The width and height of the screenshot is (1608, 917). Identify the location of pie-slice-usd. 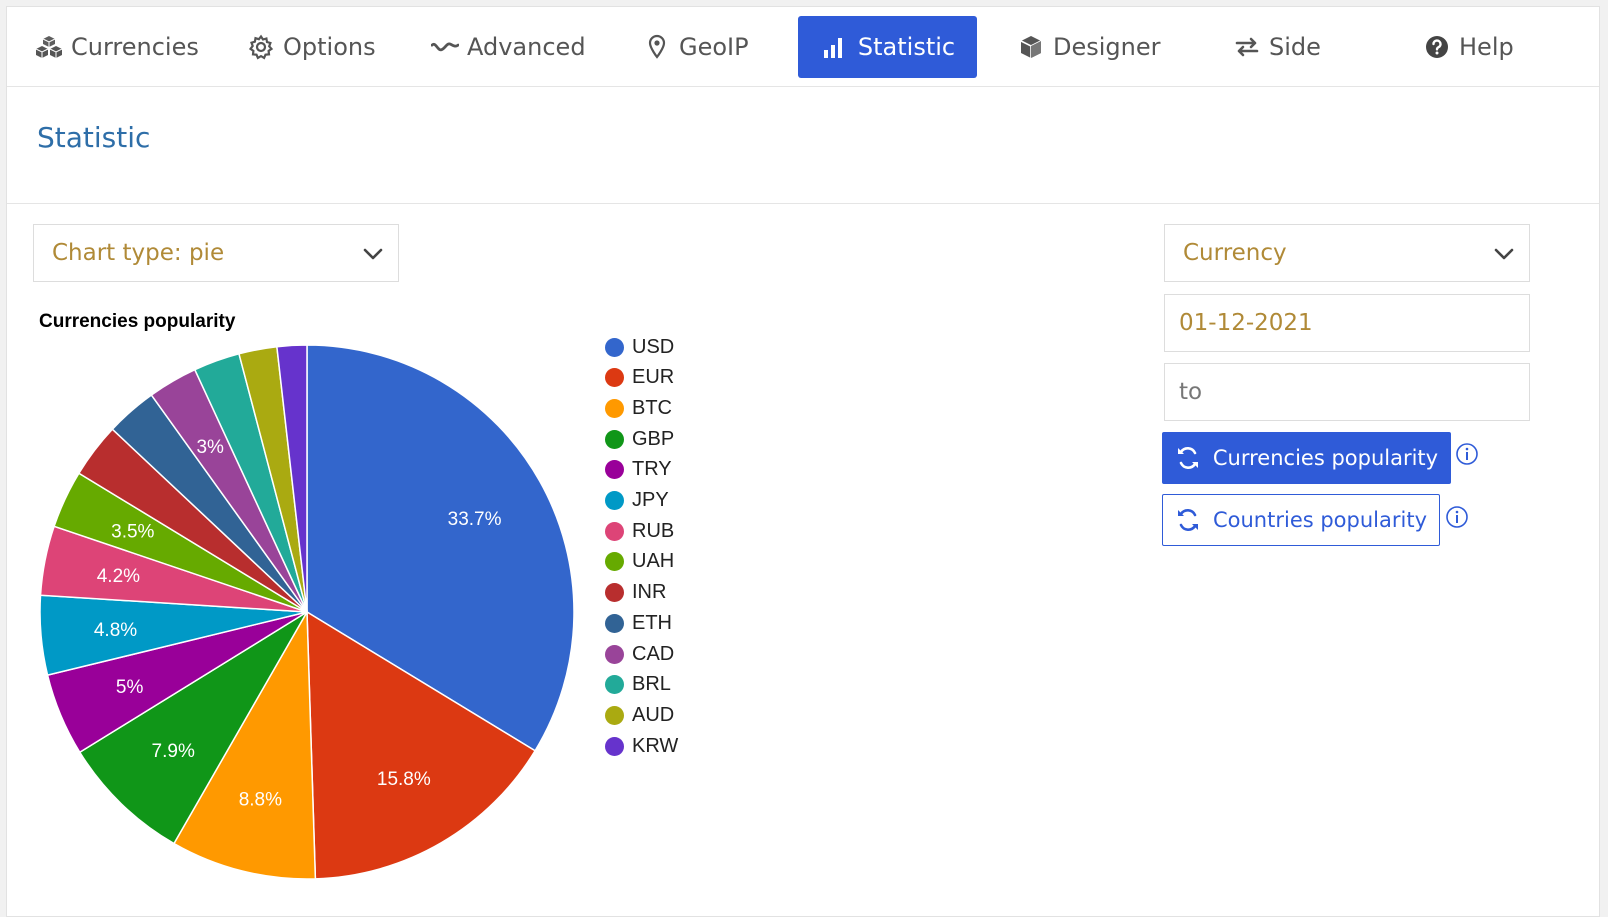
(440, 548).